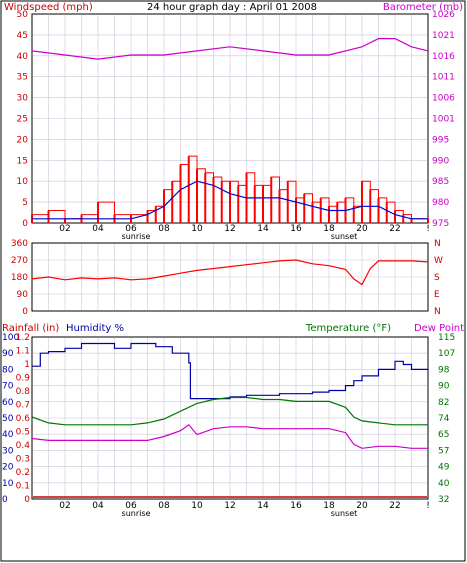 The height and width of the screenshot is (563, 467). Describe the element at coordinates (23, 15) in the screenshot. I see `windspeed-tick-label: 50` at that location.